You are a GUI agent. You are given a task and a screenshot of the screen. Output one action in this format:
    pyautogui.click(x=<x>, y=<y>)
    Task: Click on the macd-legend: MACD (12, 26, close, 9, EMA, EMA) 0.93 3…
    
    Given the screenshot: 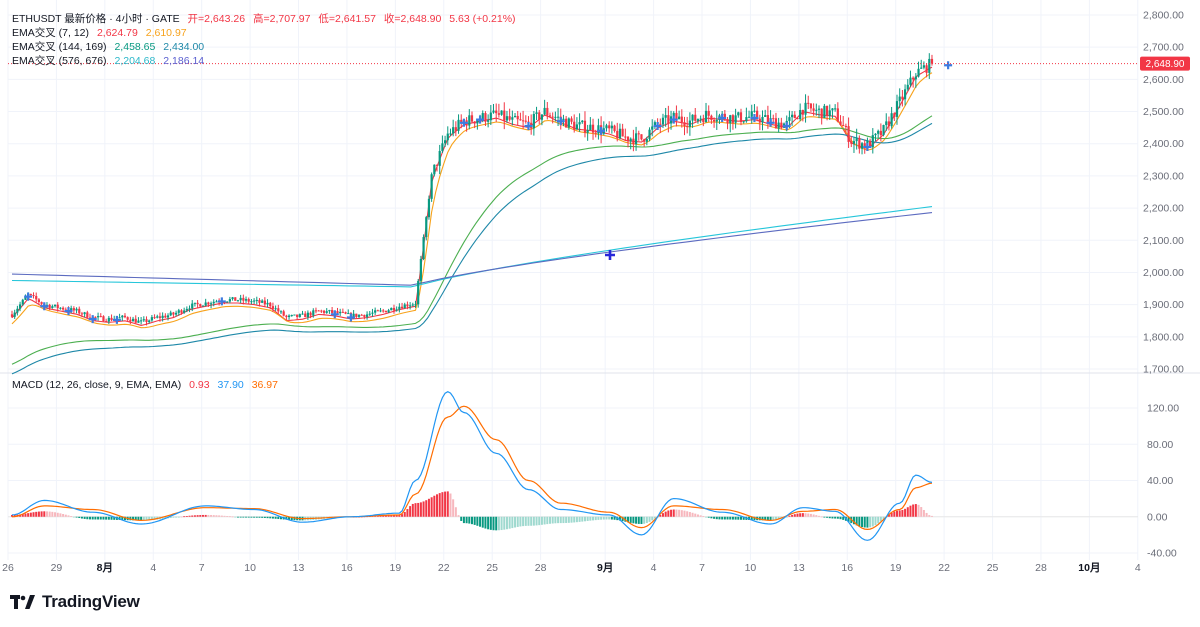 What is the action you would take?
    pyautogui.click(x=147, y=385)
    